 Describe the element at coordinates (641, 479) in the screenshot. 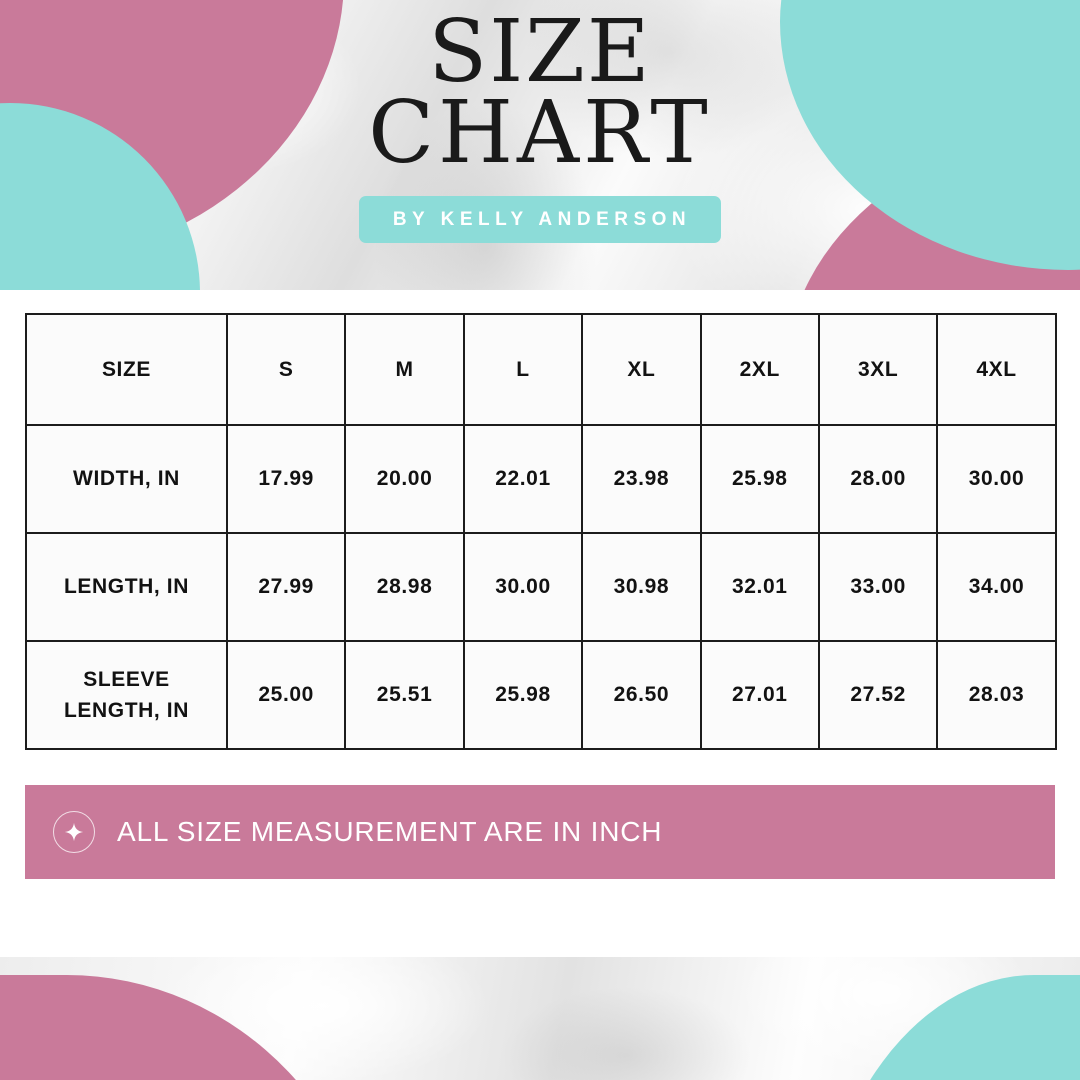

I see `cell-width-xl: 23.98` at that location.